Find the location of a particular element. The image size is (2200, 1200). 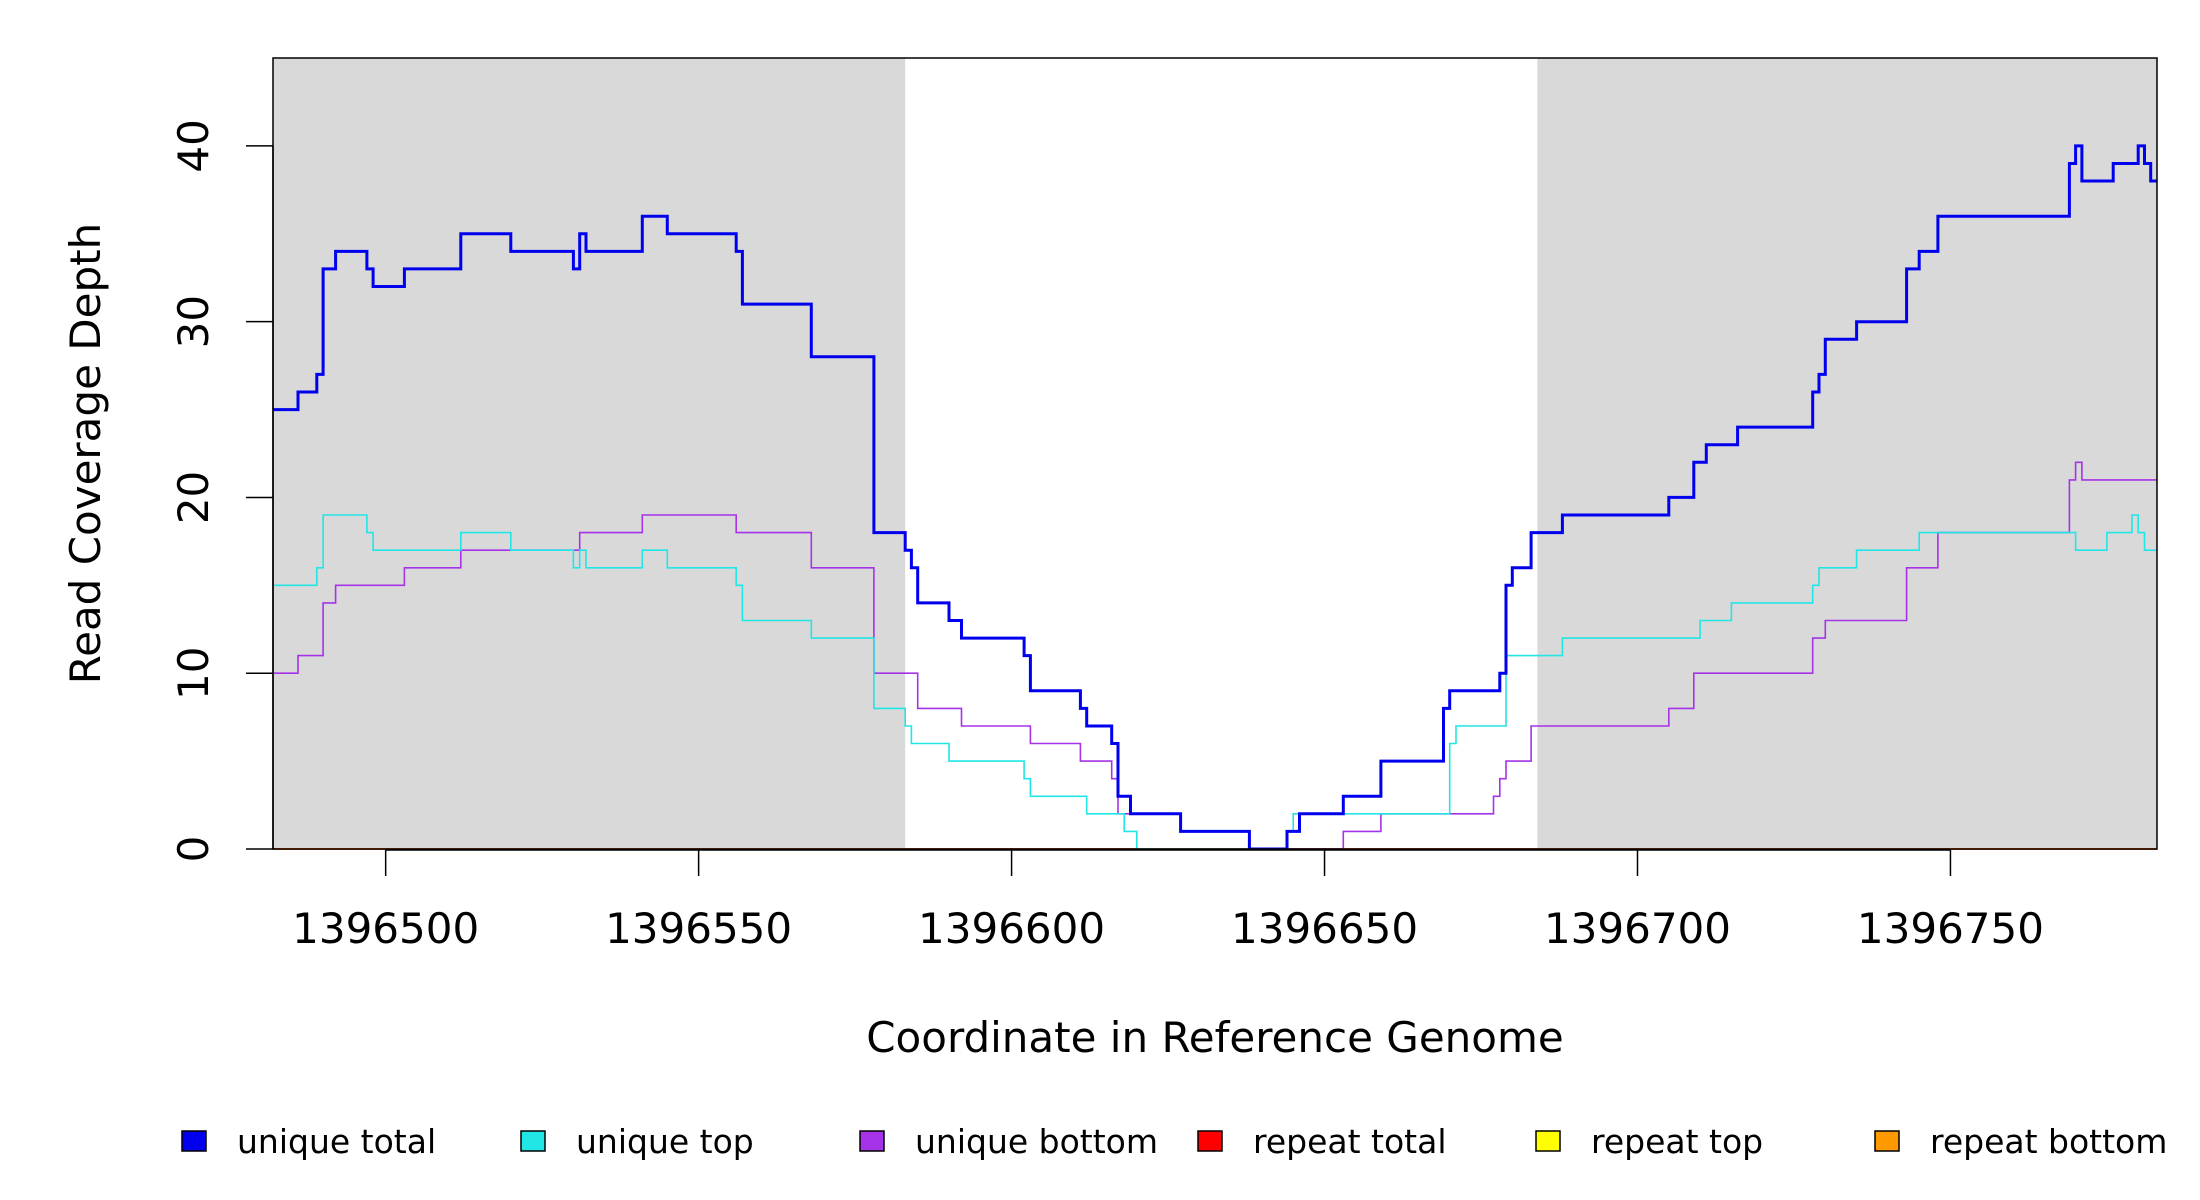

x-tick-label: 1396600 is located at coordinates (1011, 928).